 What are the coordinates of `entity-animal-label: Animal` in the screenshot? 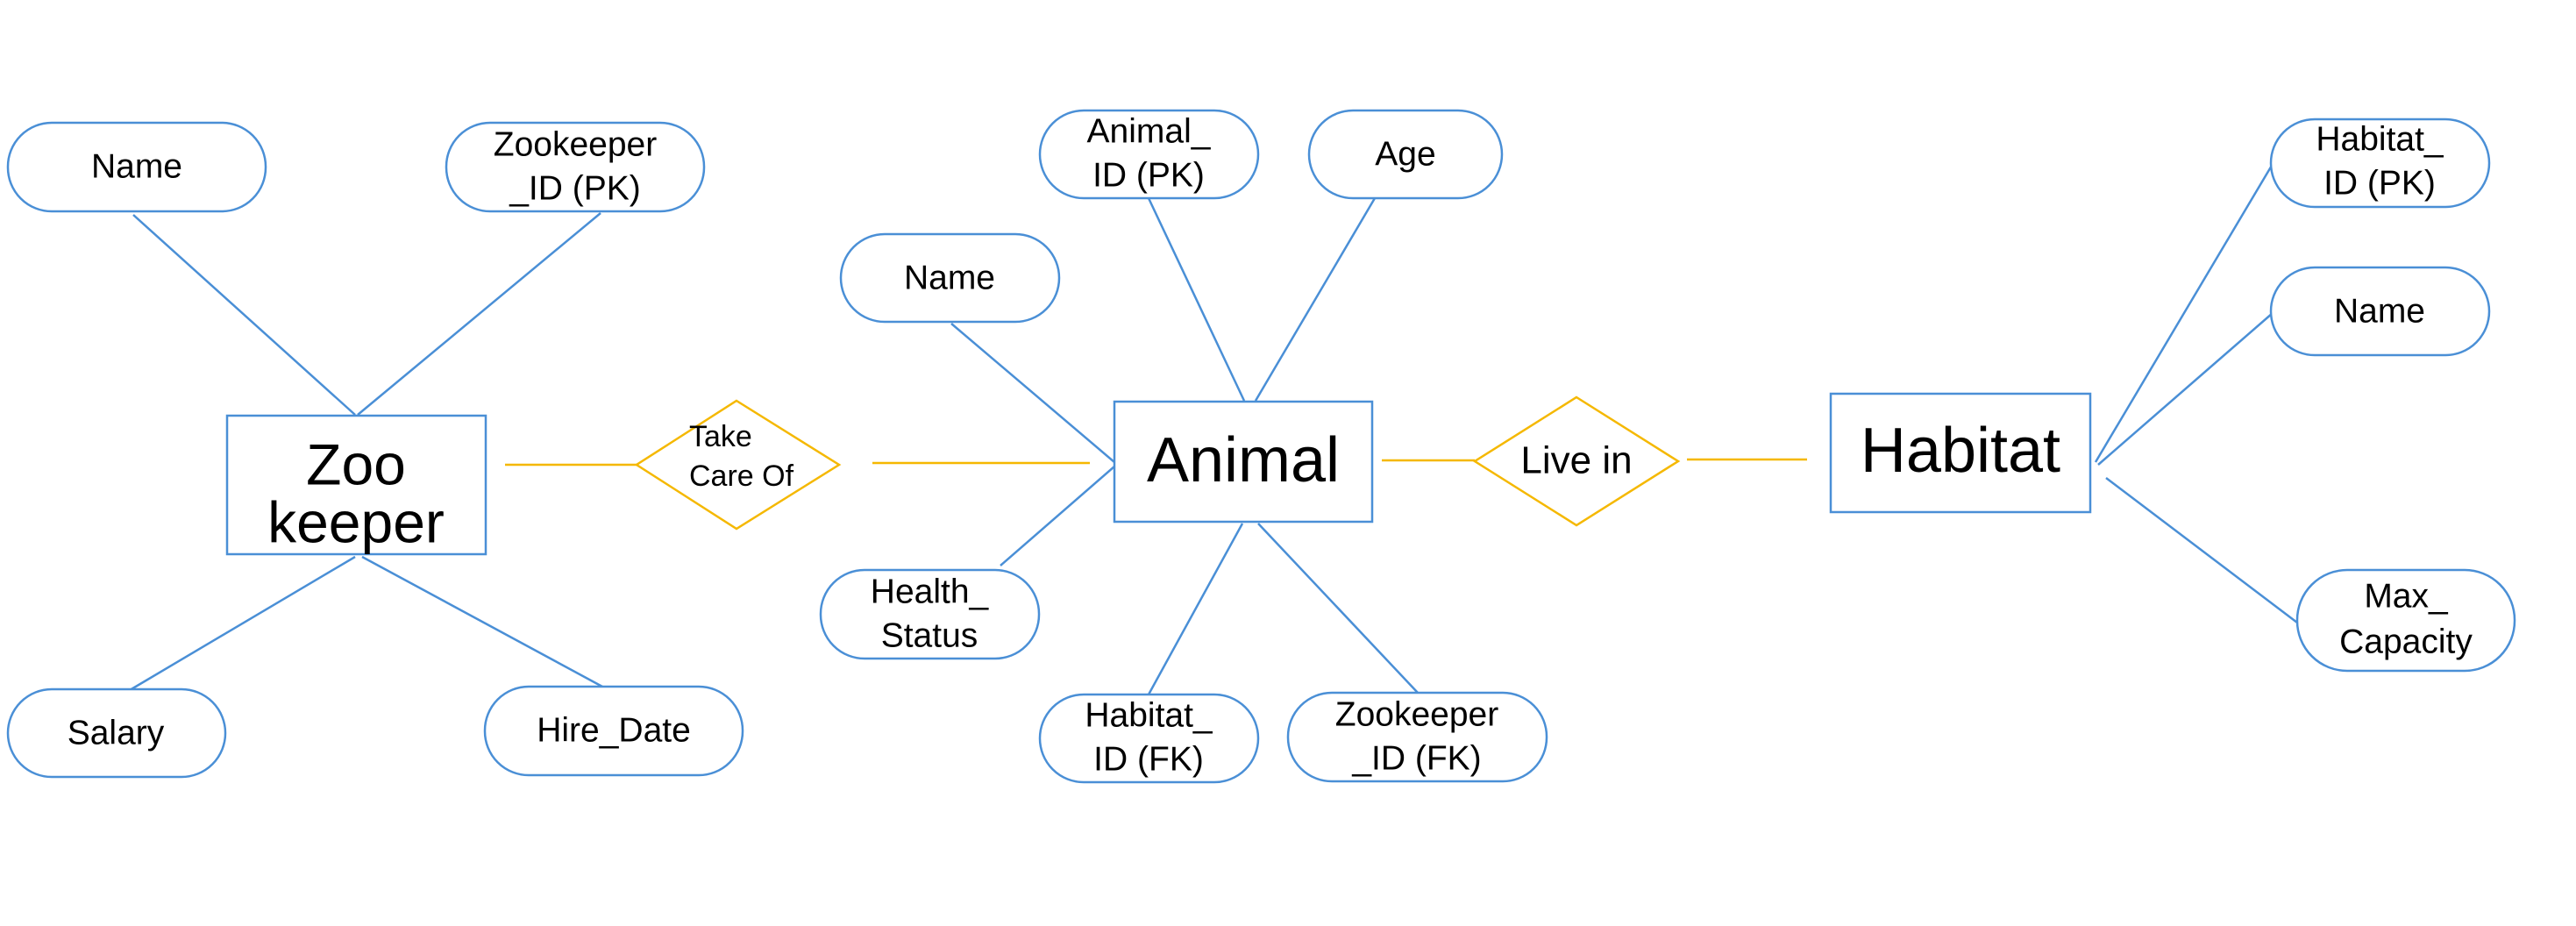 It's located at (1243, 460).